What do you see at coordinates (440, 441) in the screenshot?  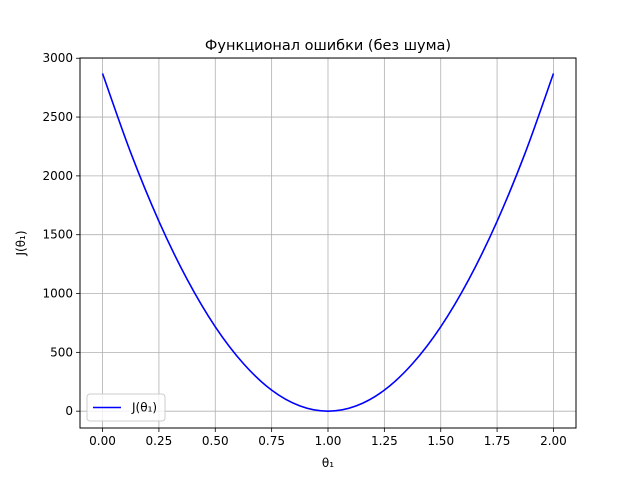 I see `x-tick-label: 1.50` at bounding box center [440, 441].